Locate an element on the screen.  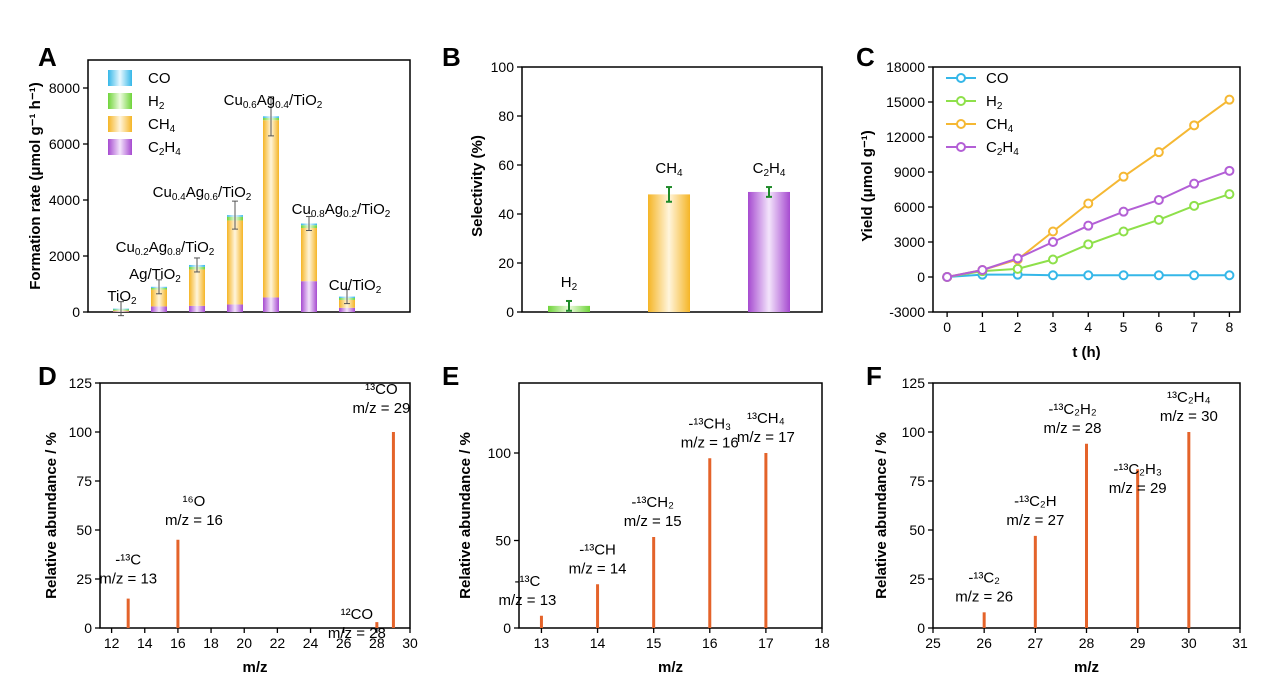
panel-f-peak-label: -¹³C₂H is located at coordinates (1035, 501).